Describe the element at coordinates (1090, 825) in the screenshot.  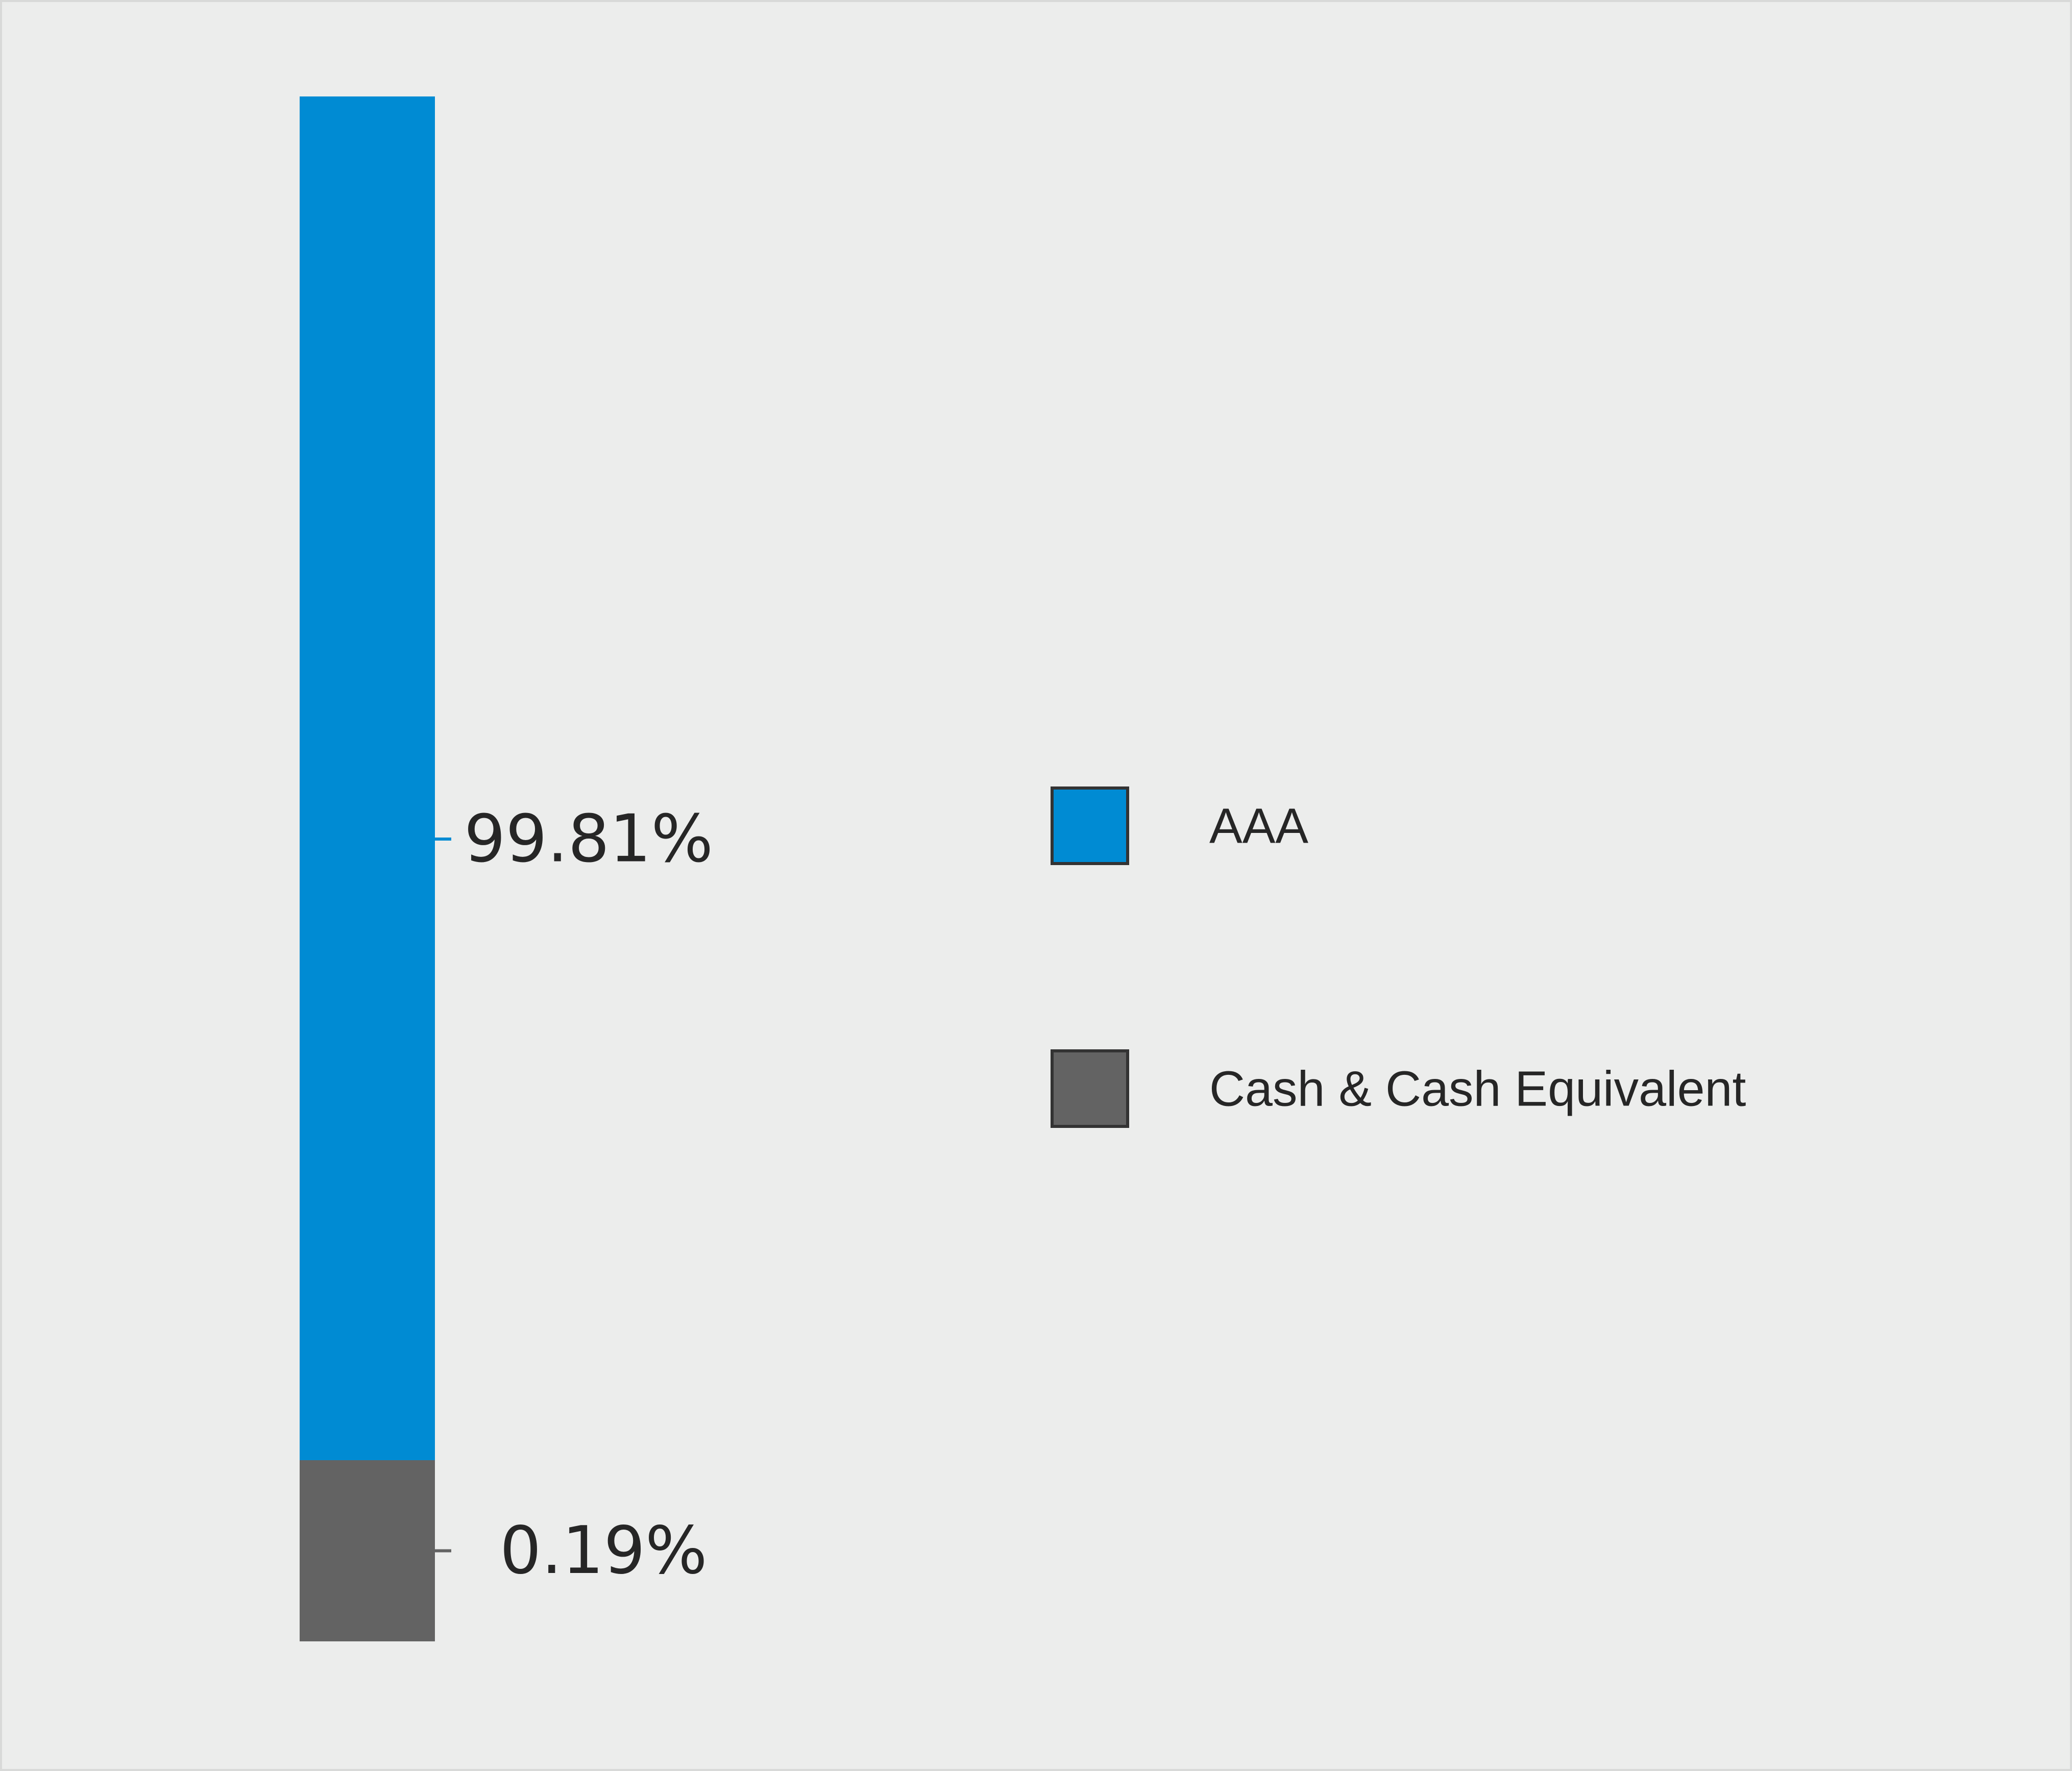
I see `legend-swatch-aaa` at that location.